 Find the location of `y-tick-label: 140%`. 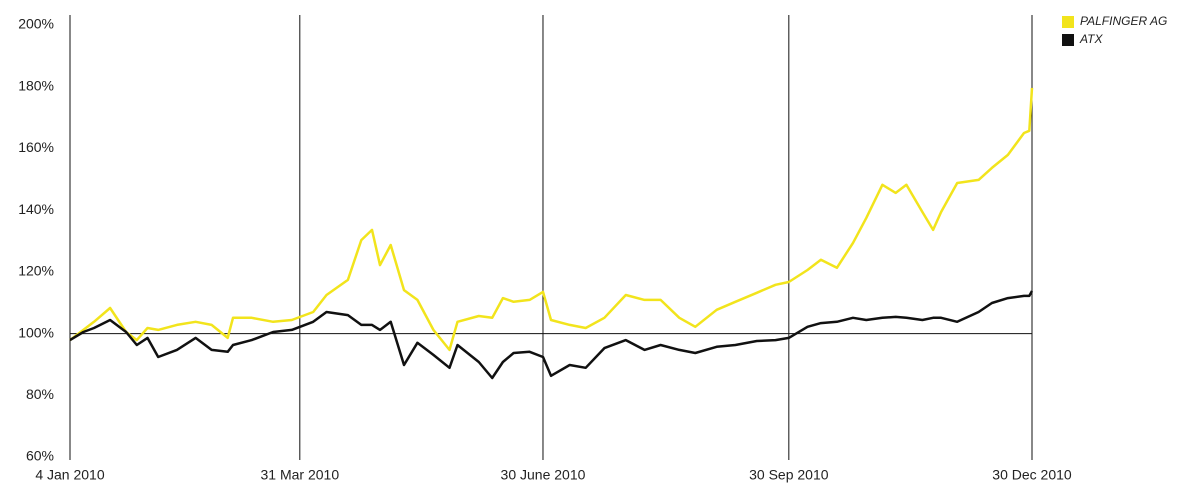

y-tick-label: 140% is located at coordinates (36, 209).